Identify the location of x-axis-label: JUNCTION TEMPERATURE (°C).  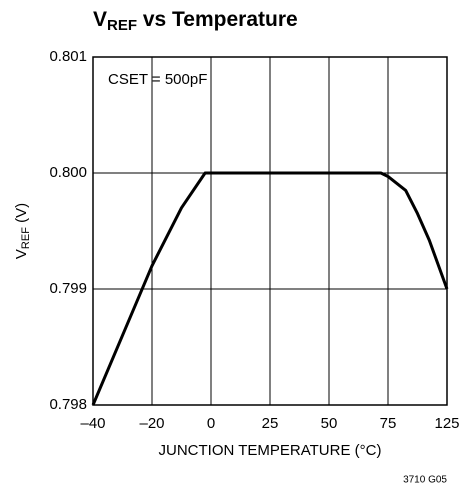
(270, 450).